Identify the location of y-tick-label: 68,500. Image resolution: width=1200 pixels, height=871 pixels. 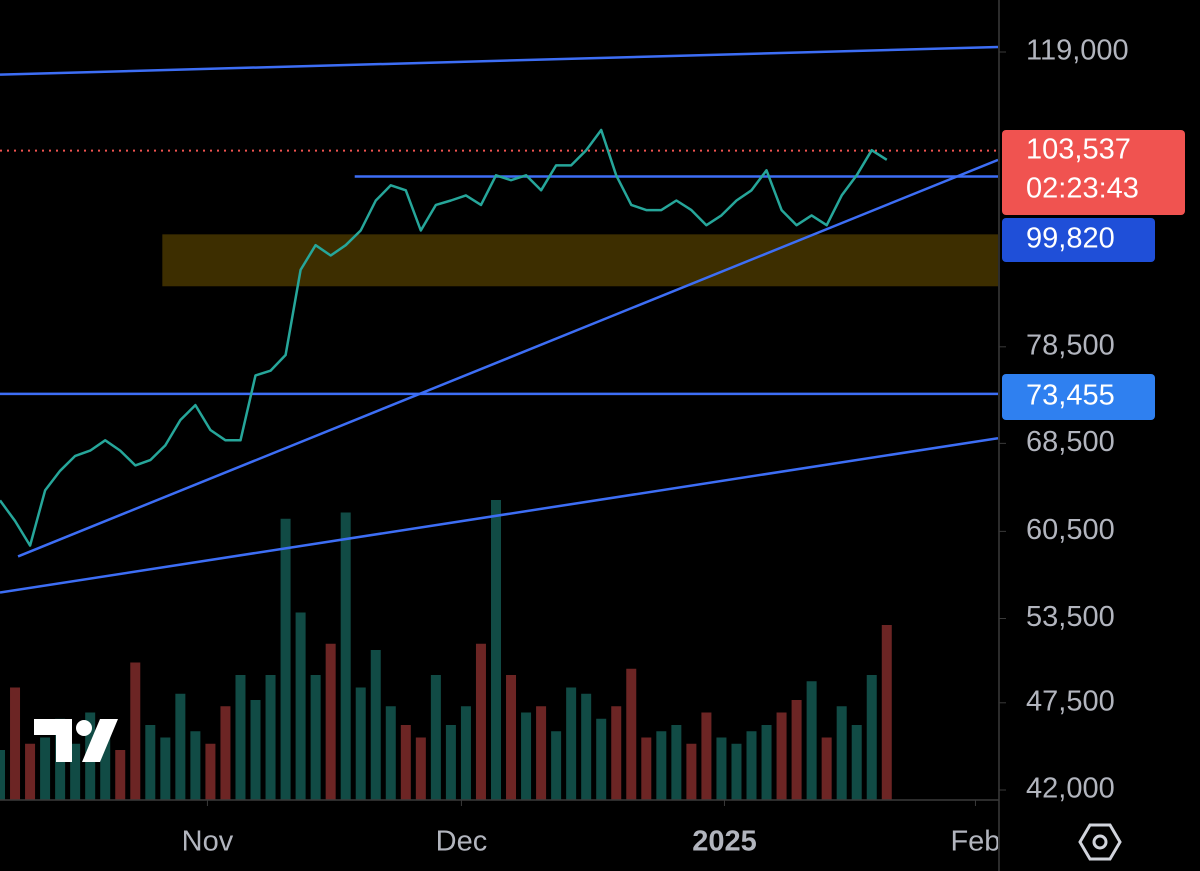
(1070, 442).